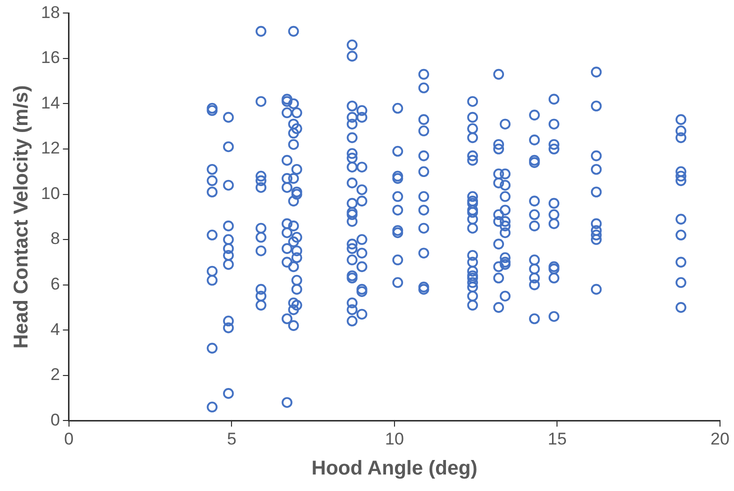 The height and width of the screenshot is (491, 734). I want to click on y-tick-label: 10, so click(50, 193).